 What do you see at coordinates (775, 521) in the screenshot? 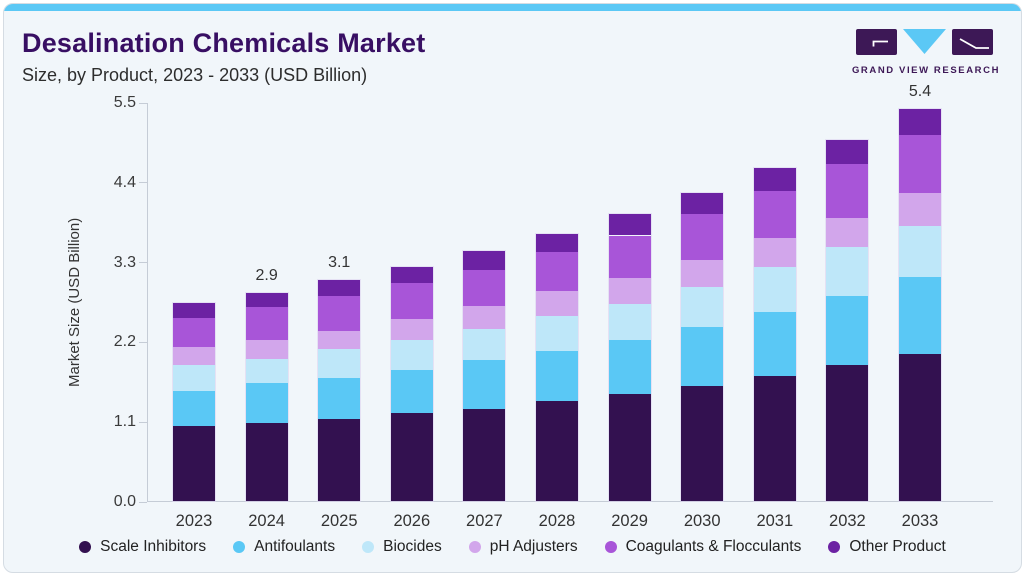
I see `x-axis-label: 2031` at bounding box center [775, 521].